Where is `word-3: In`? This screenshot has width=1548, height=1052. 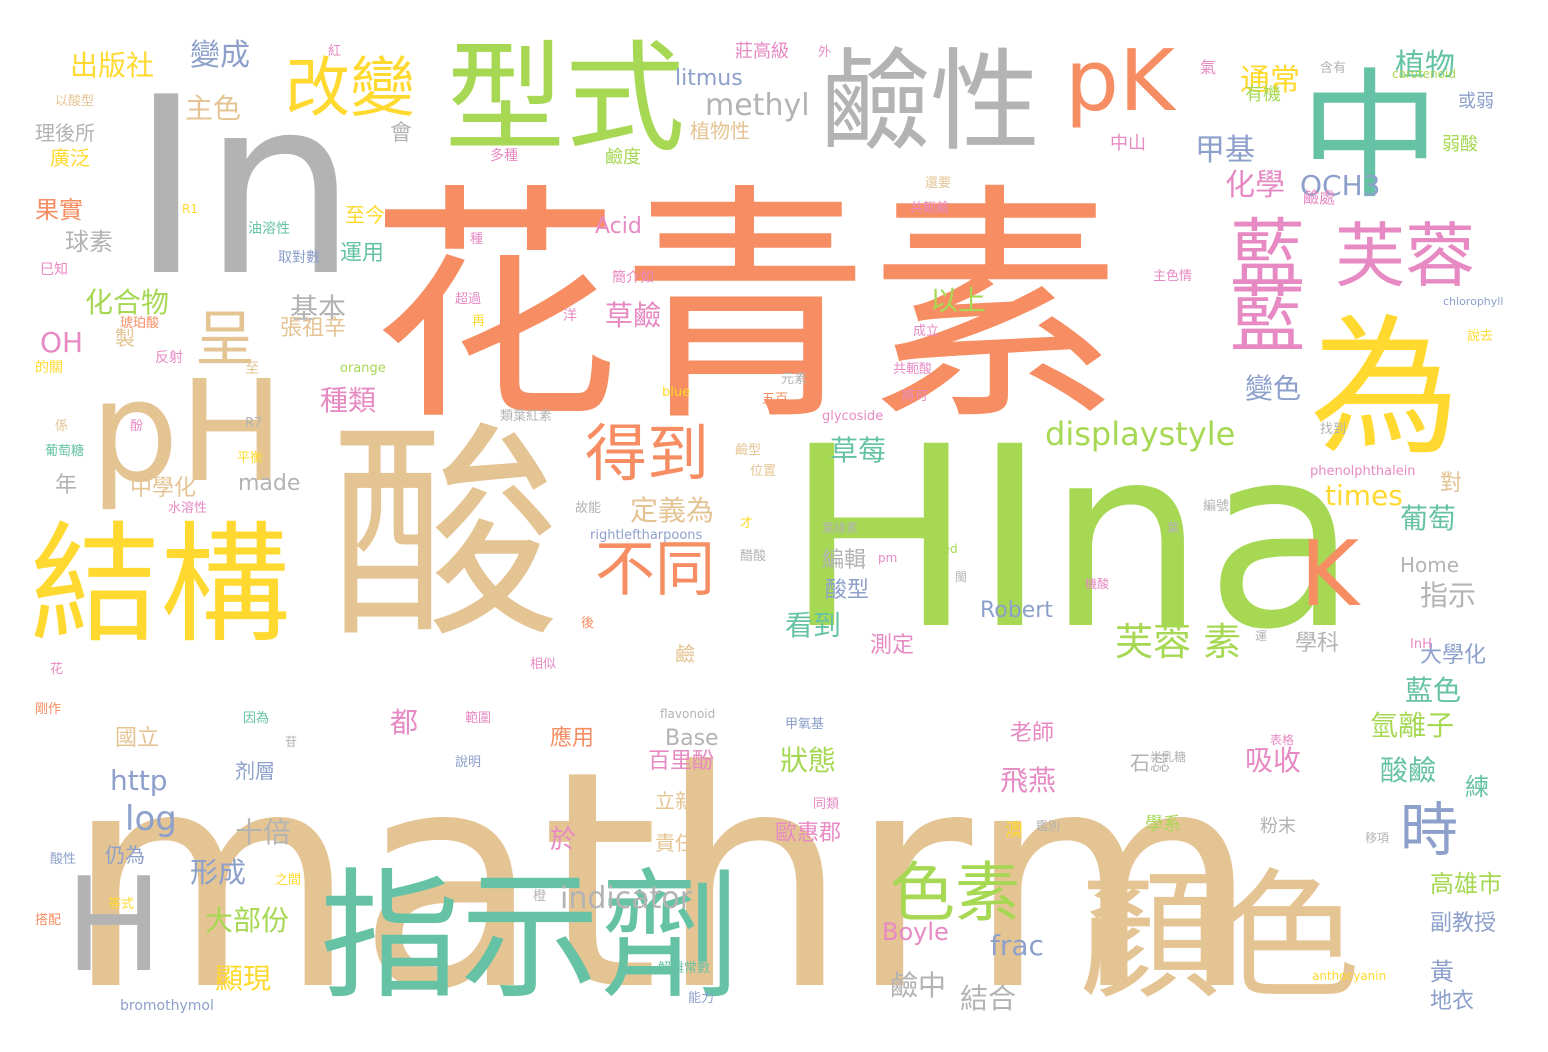
word-3: In is located at coordinates (244, 187).